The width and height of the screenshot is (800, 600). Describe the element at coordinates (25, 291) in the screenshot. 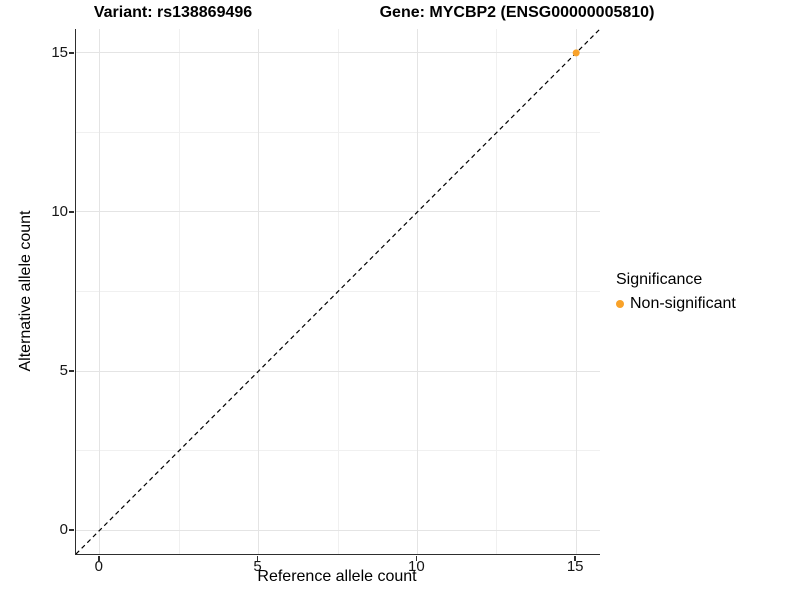

I see `y-axis-label: Alternative allele count` at that location.